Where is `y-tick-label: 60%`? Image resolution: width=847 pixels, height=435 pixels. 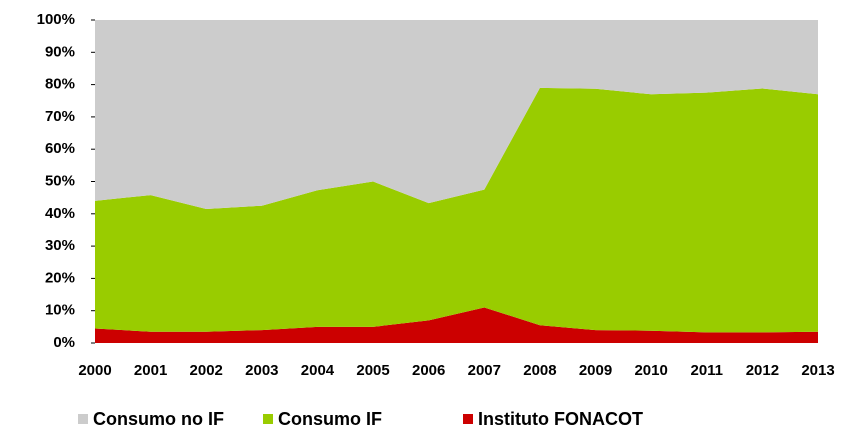
y-tick-label: 60% is located at coordinates (60, 148).